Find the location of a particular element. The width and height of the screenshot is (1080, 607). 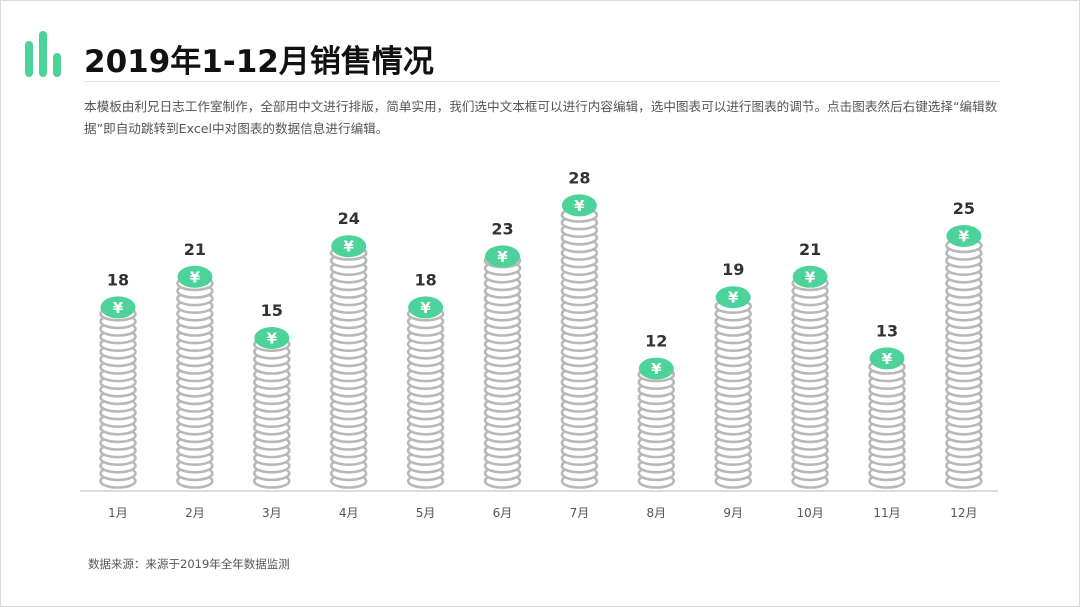

value-label: 25 is located at coordinates (964, 208).